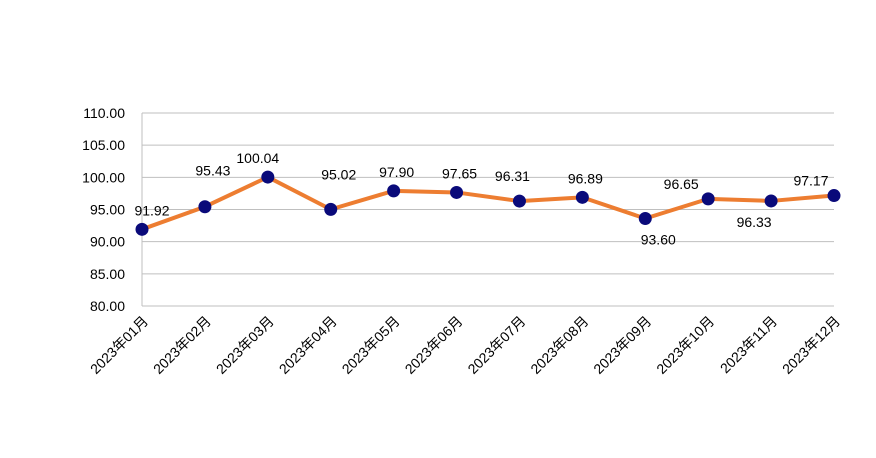 Image resolution: width=876 pixels, height=458 pixels. I want to click on series-markers, so click(488, 203).